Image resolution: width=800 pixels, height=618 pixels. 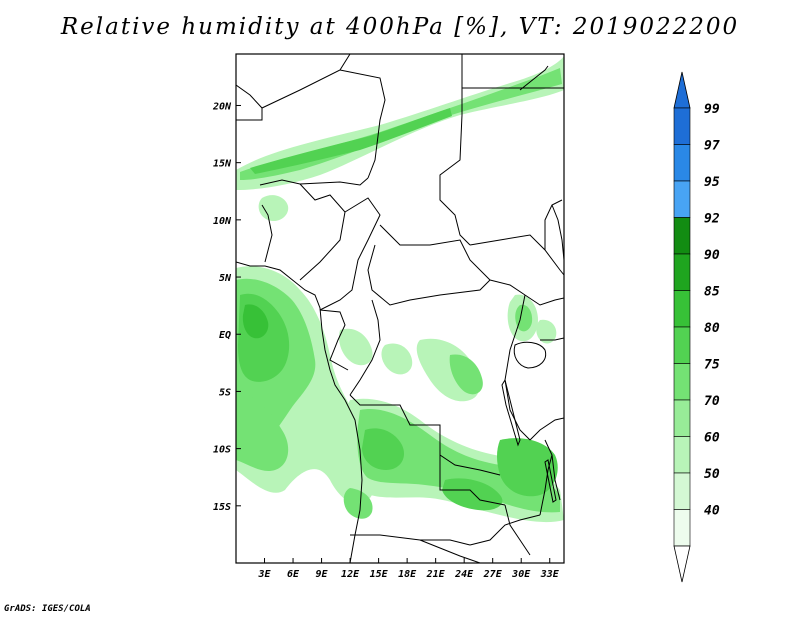 I want to click on colorbar-label: 60, so click(x=712, y=438).